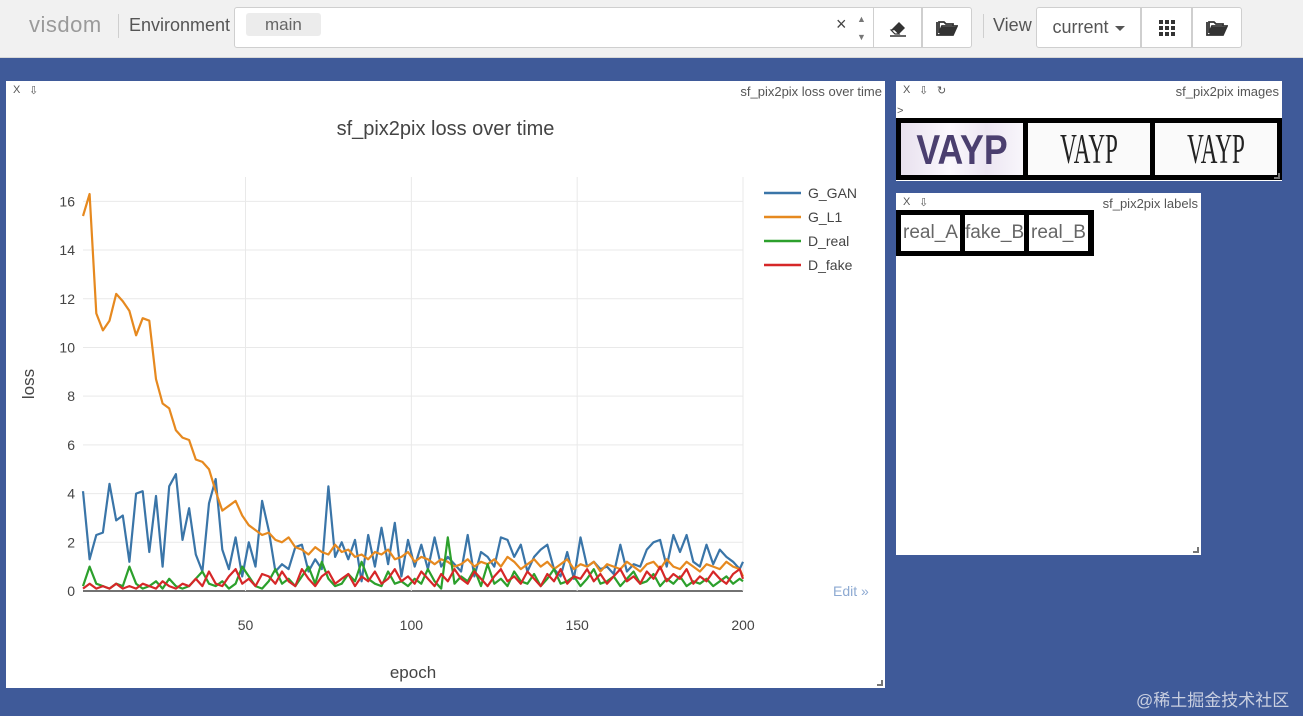 This screenshot has width=1303, height=716. What do you see at coordinates (1089, 91) in the screenshot?
I see `pane-header: X ⇩ ↻ sf_pix2pix images` at bounding box center [1089, 91].